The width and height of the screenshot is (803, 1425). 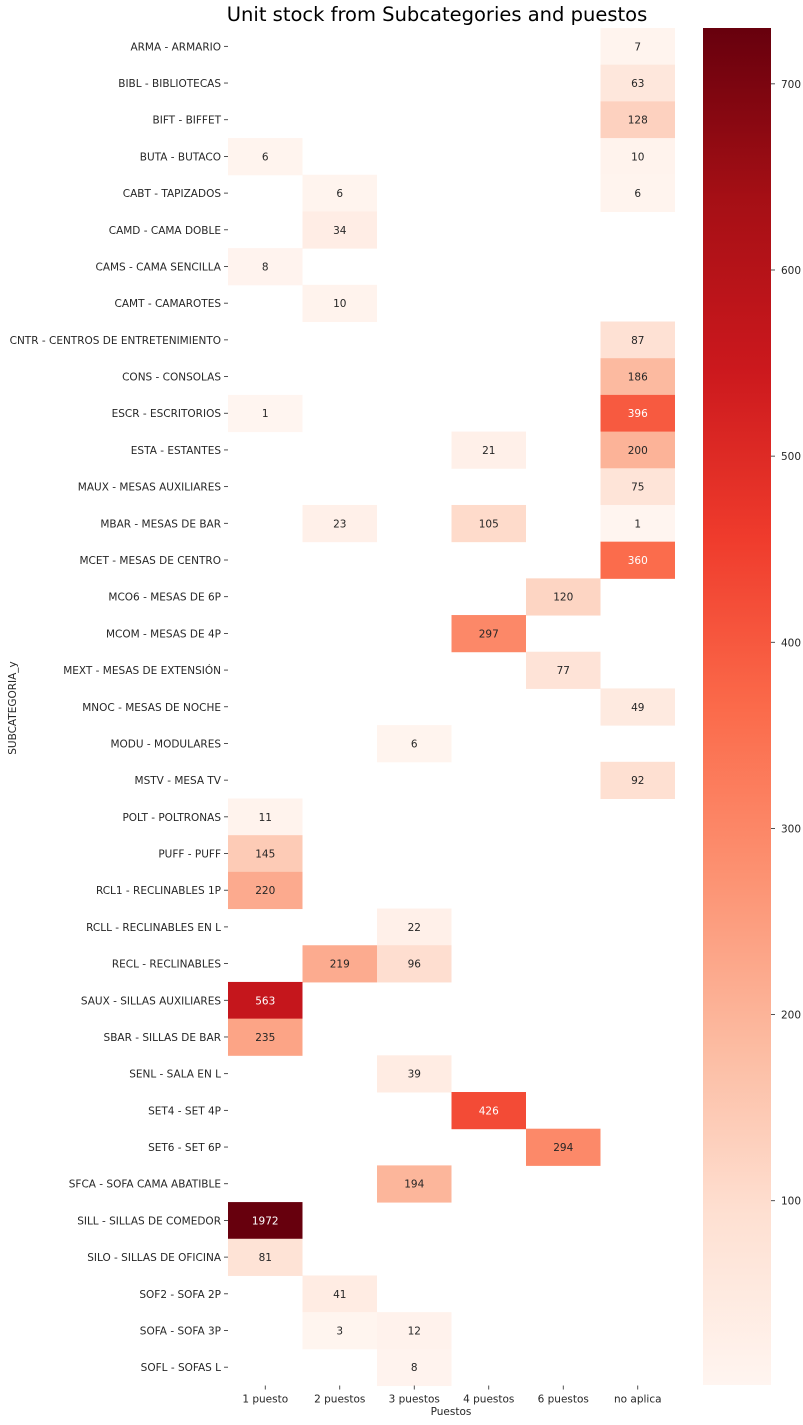 I want to click on cell-value-label: 81, so click(x=265, y=1258).